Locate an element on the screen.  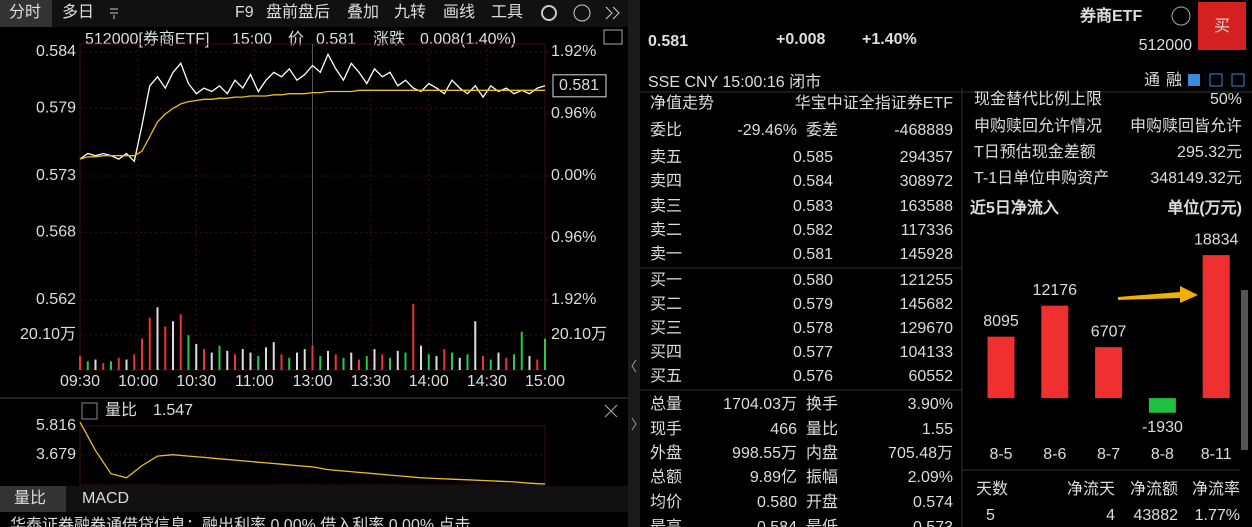
stat-label: 开盘 is located at coordinates (822, 501).